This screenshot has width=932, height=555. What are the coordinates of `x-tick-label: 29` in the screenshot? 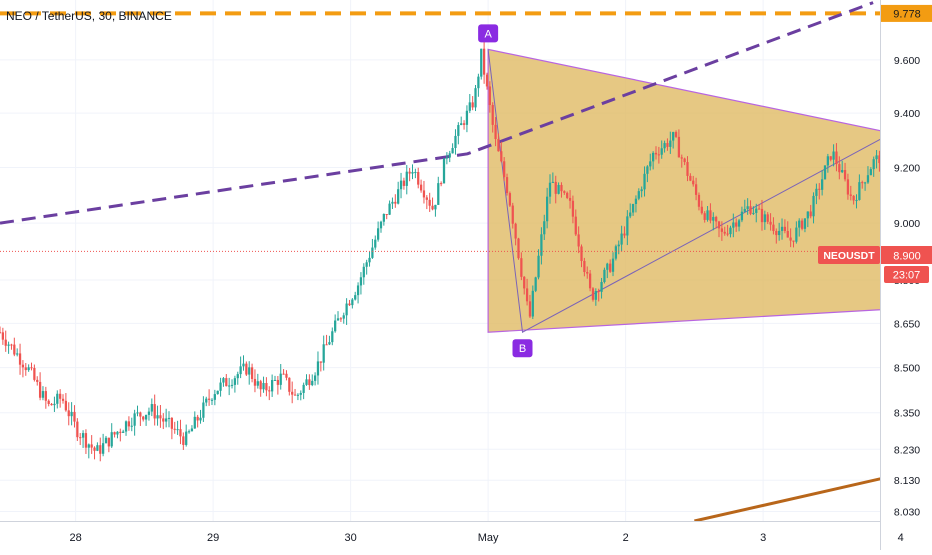 It's located at (213, 538).